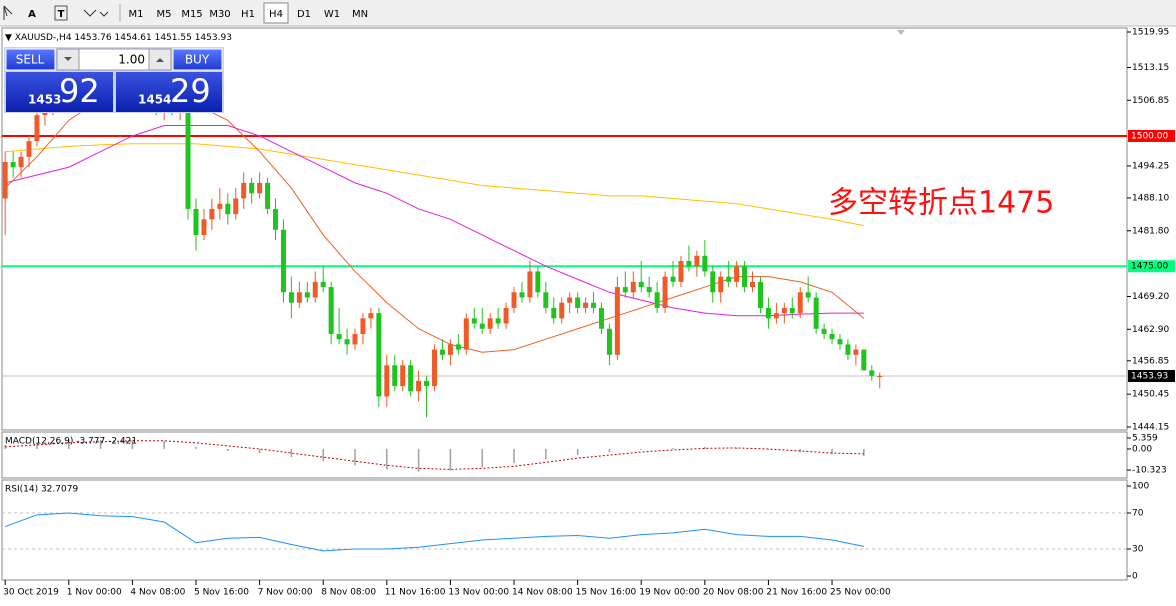 The image size is (1176, 606). I want to click on buy-button, so click(197, 59).